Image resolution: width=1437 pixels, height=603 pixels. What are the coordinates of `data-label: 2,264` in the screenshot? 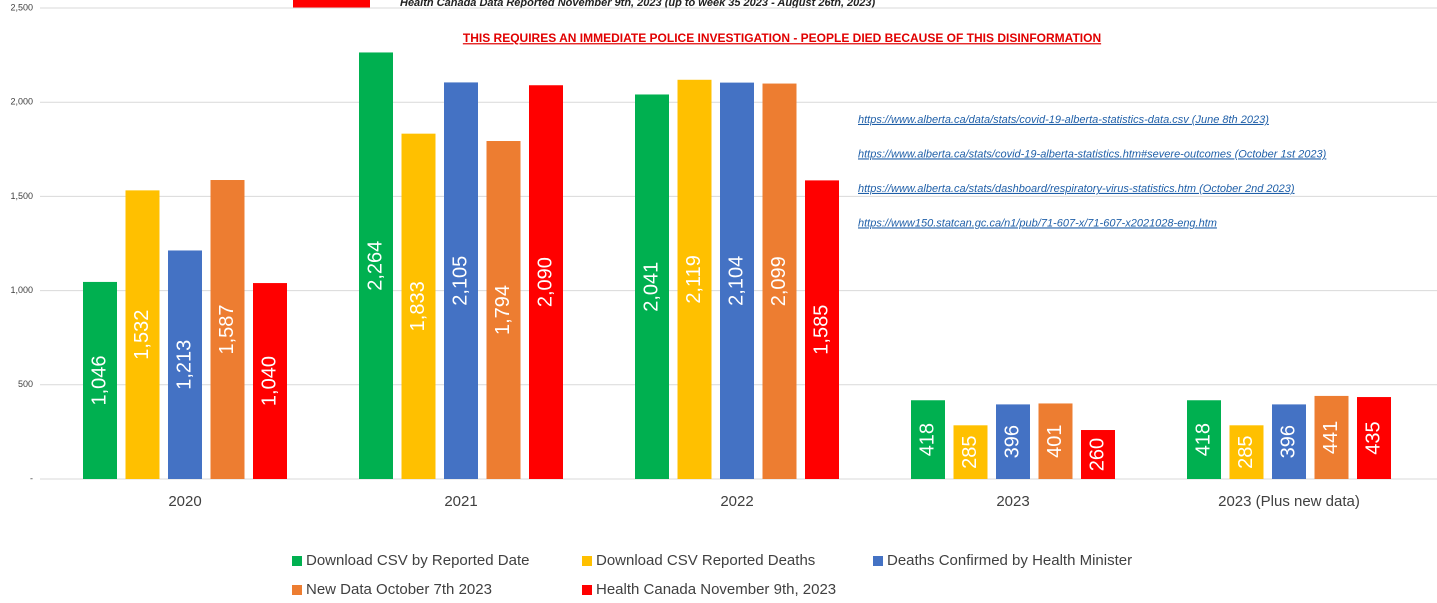 It's located at (375, 266).